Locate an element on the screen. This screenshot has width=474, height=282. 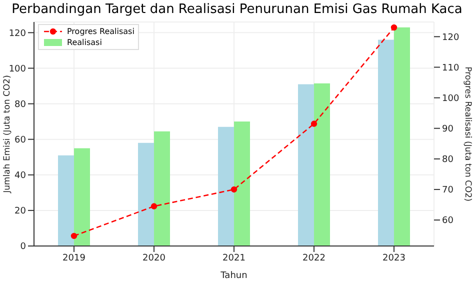
y2-tick-label: 120 is located at coordinates (451, 37).